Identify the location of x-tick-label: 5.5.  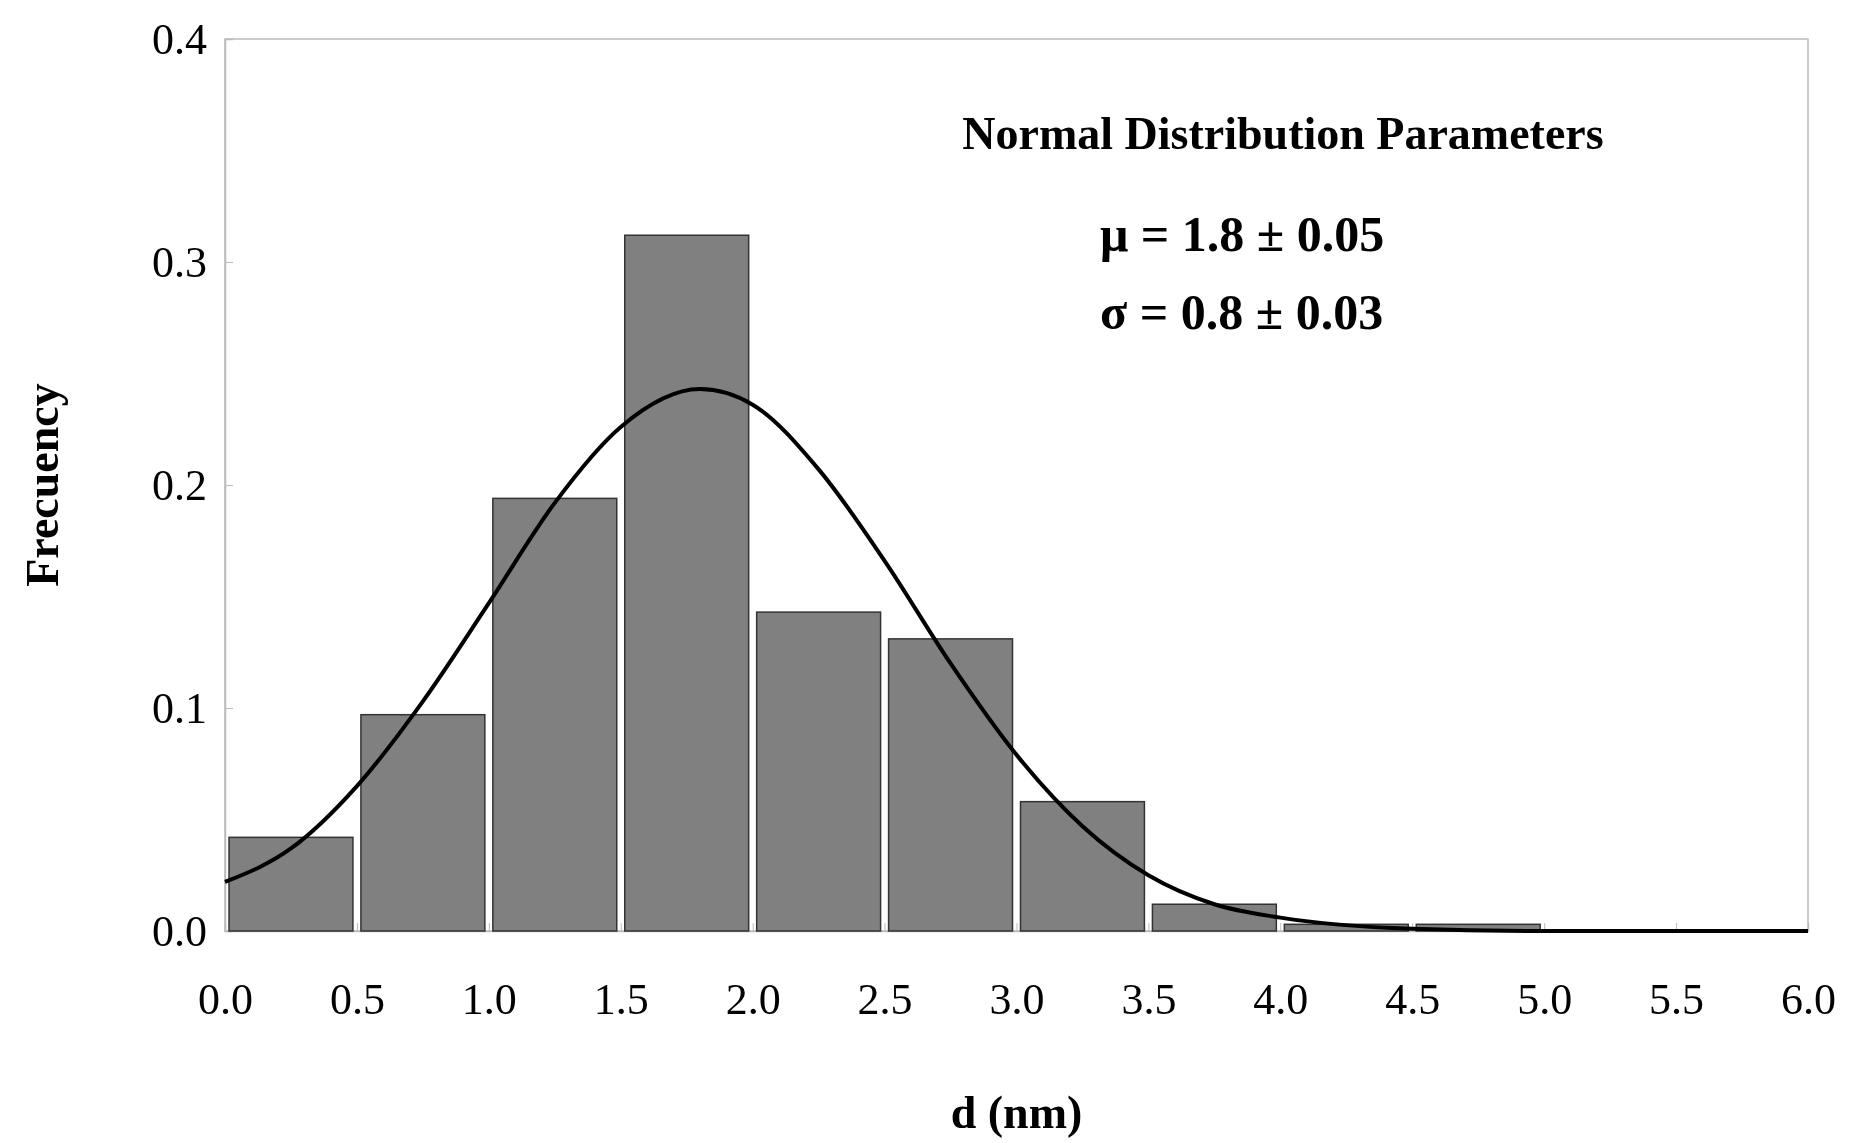
(1677, 1000).